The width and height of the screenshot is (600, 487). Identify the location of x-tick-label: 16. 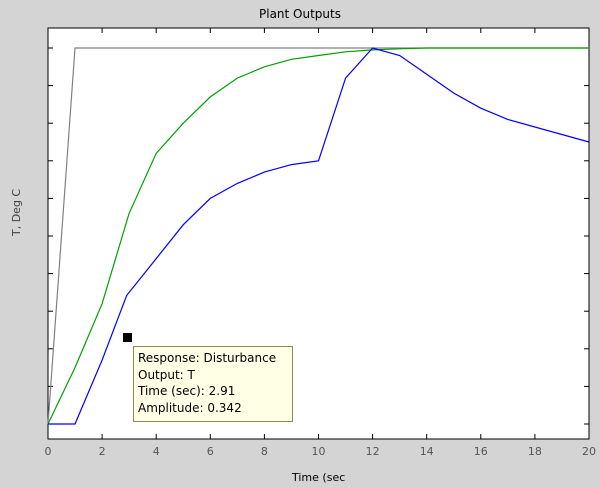
(481, 451).